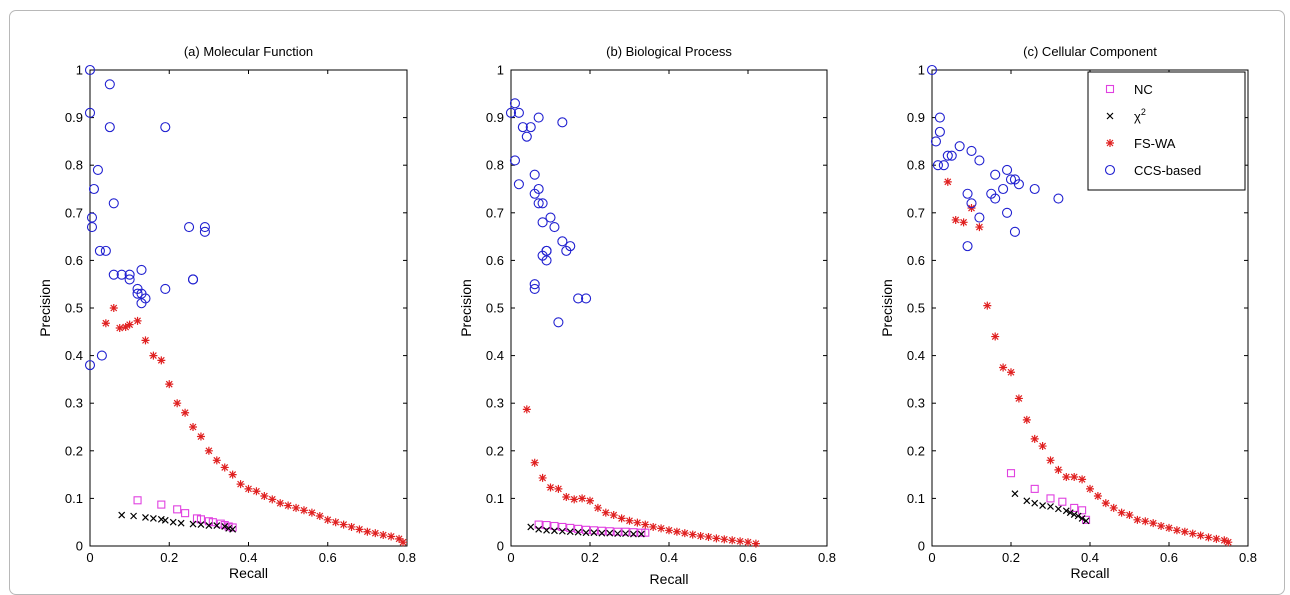 This screenshot has height=595, width=1290. I want to click on x-tick-label: 0.4, so click(1090, 557).